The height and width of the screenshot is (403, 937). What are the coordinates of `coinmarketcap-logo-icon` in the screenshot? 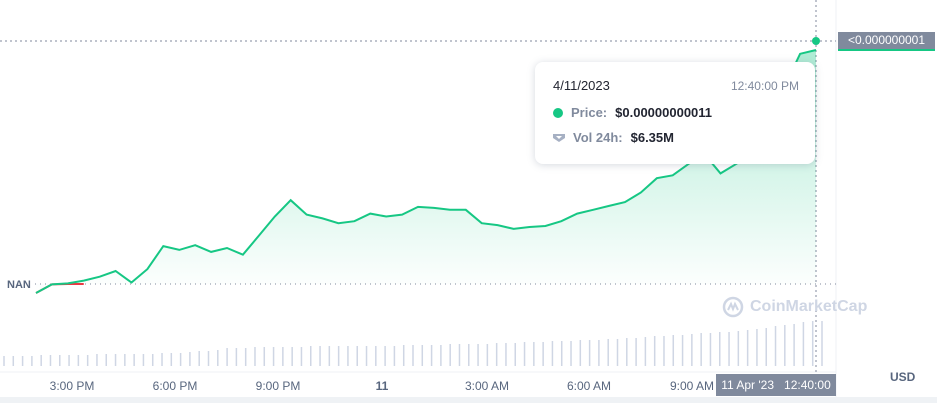 It's located at (733, 307).